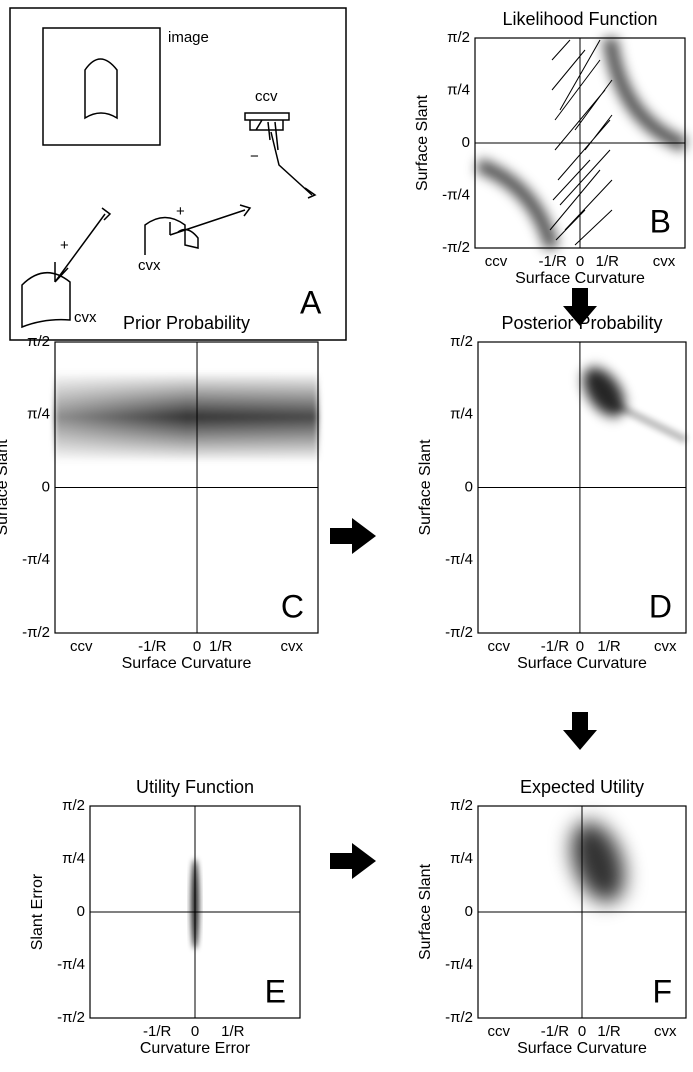 This screenshot has height=1072, width=693. What do you see at coordinates (101, 89) in the screenshot?
I see `image-shape` at bounding box center [101, 89].